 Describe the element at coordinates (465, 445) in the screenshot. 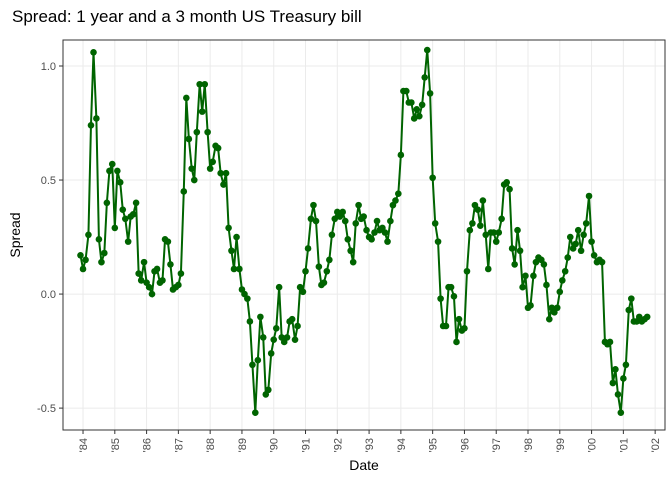

I see `x-tick-label: '96` at that location.